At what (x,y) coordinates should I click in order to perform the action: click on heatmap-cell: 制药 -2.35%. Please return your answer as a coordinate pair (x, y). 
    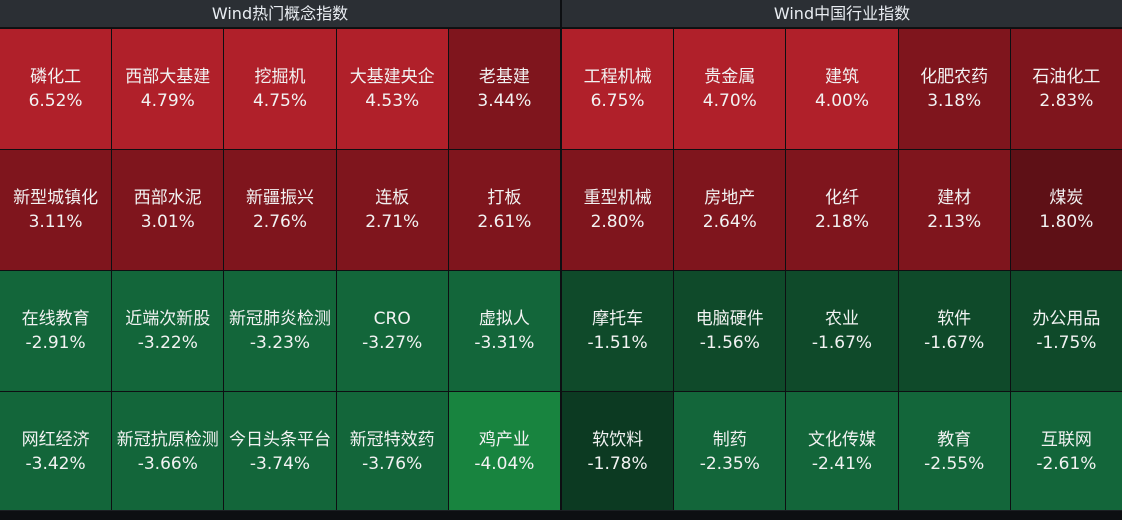
    Looking at the image, I should click on (730, 452).